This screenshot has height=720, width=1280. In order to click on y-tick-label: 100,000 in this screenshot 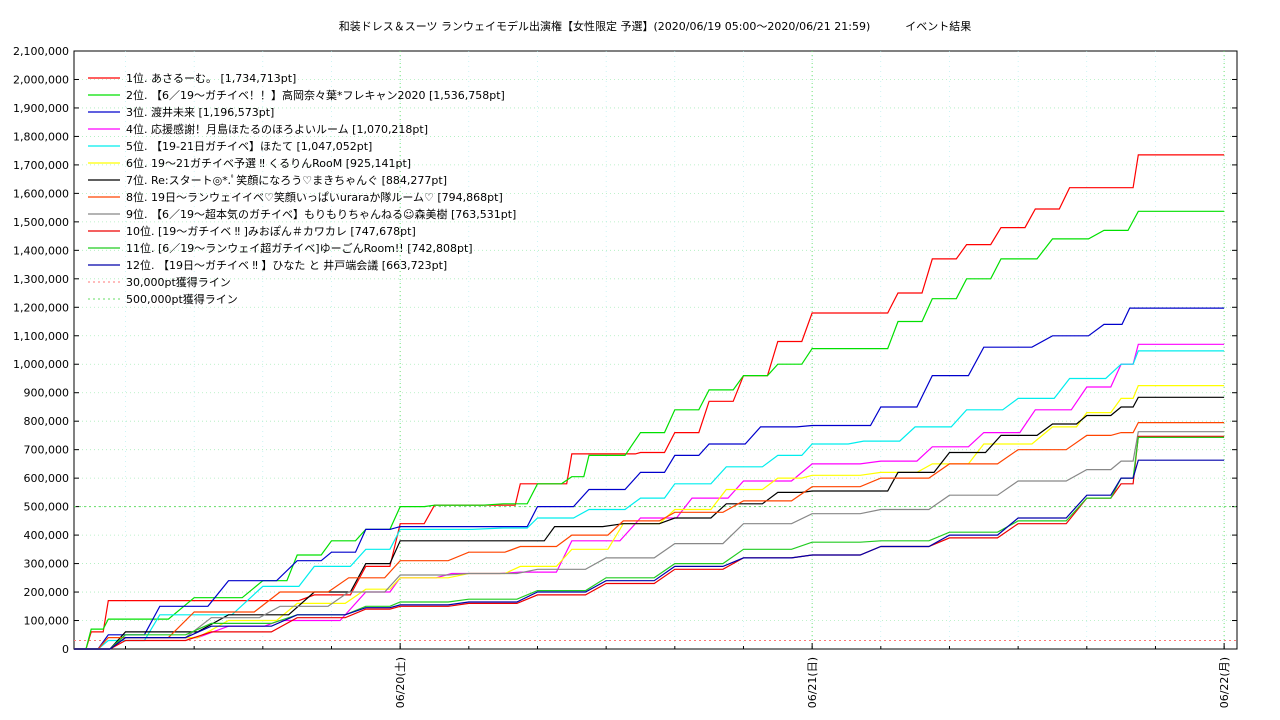, I will do `click(47, 621)`.